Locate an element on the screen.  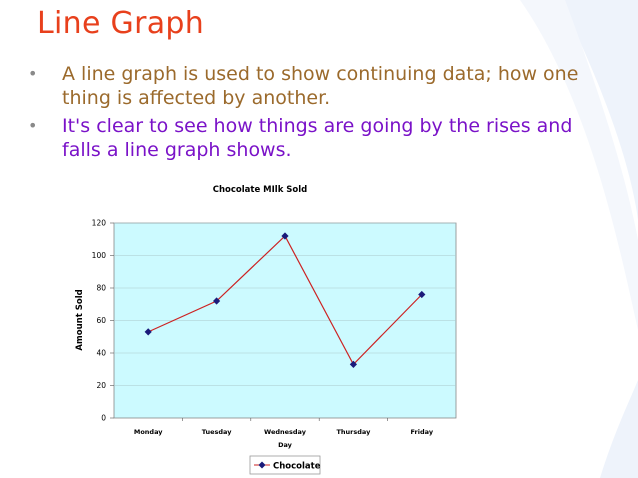
y-tick-label: 0 is located at coordinates (103, 418).